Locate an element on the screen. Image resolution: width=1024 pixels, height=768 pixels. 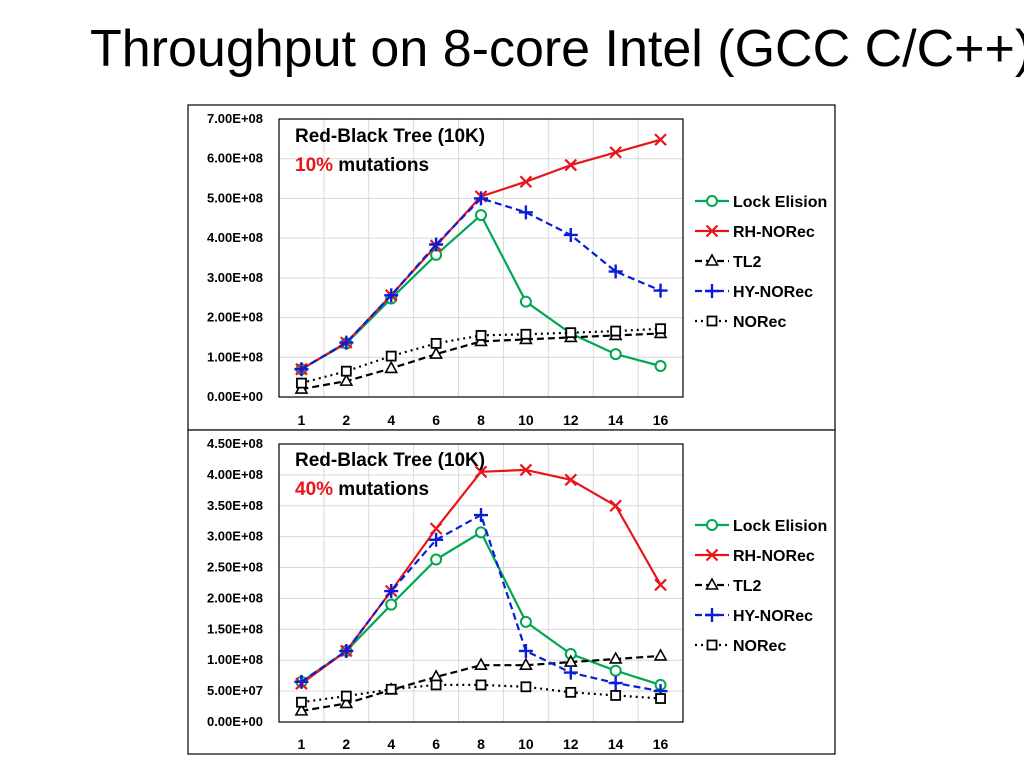
chart-subtitle: 40% mutations is located at coordinates (362, 489).